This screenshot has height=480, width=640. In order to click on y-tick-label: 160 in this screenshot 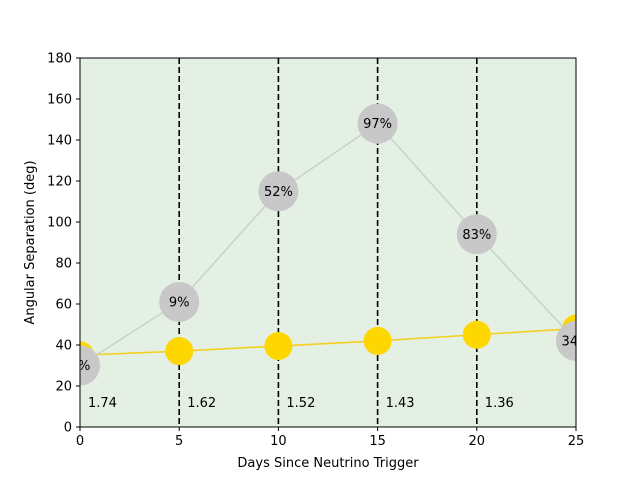, I will do `click(59, 100)`.